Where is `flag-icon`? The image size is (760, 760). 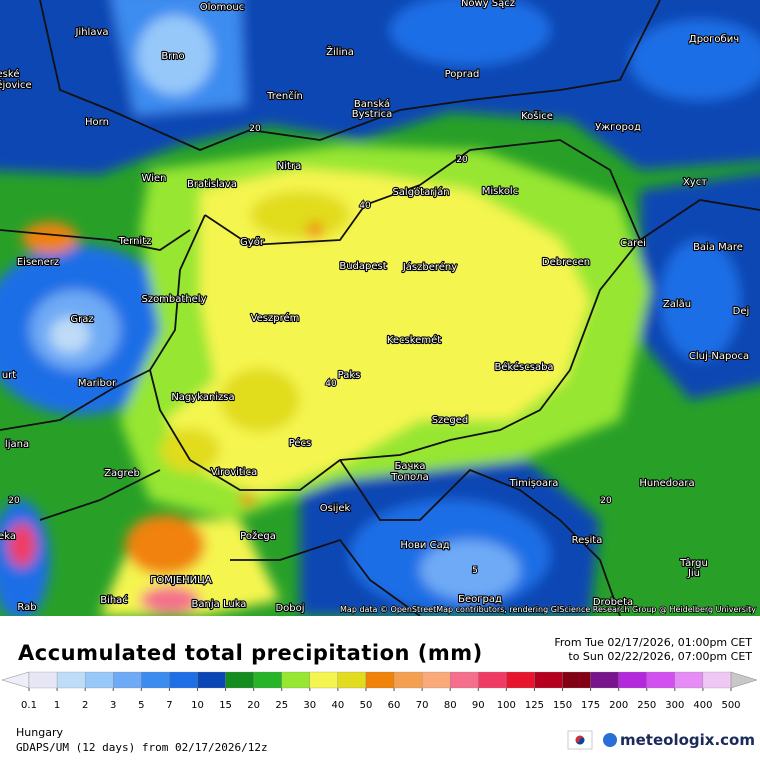 flag-icon is located at coordinates (580, 740).